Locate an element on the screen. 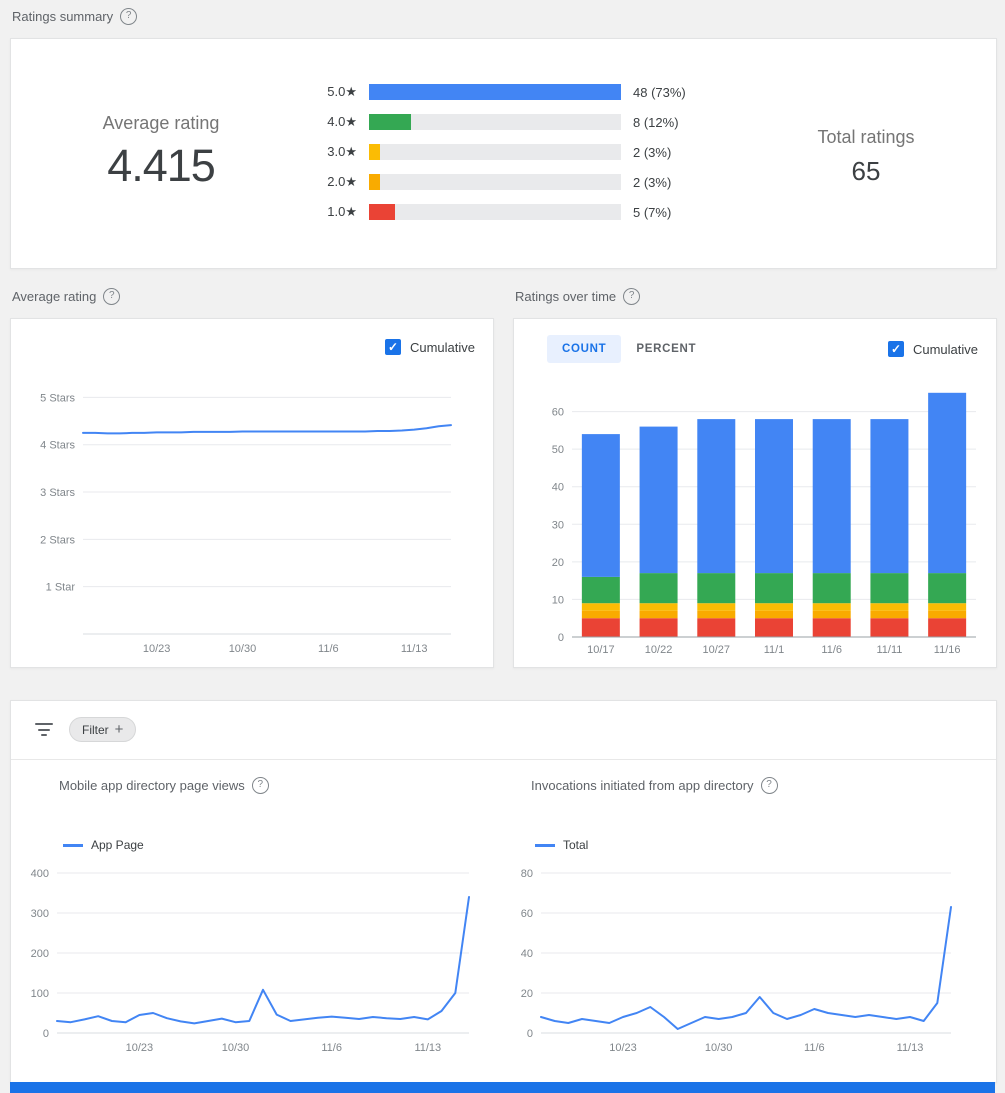 The width and height of the screenshot is (1005, 1093). rating-bar-row: 1.0★ 5 (7%) is located at coordinates (498, 212).